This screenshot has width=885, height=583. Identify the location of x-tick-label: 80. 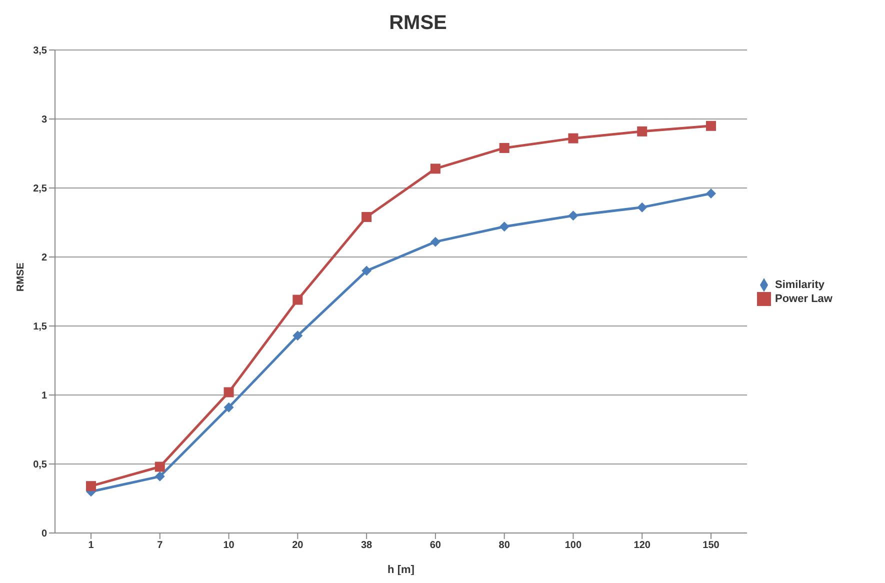
(504, 546).